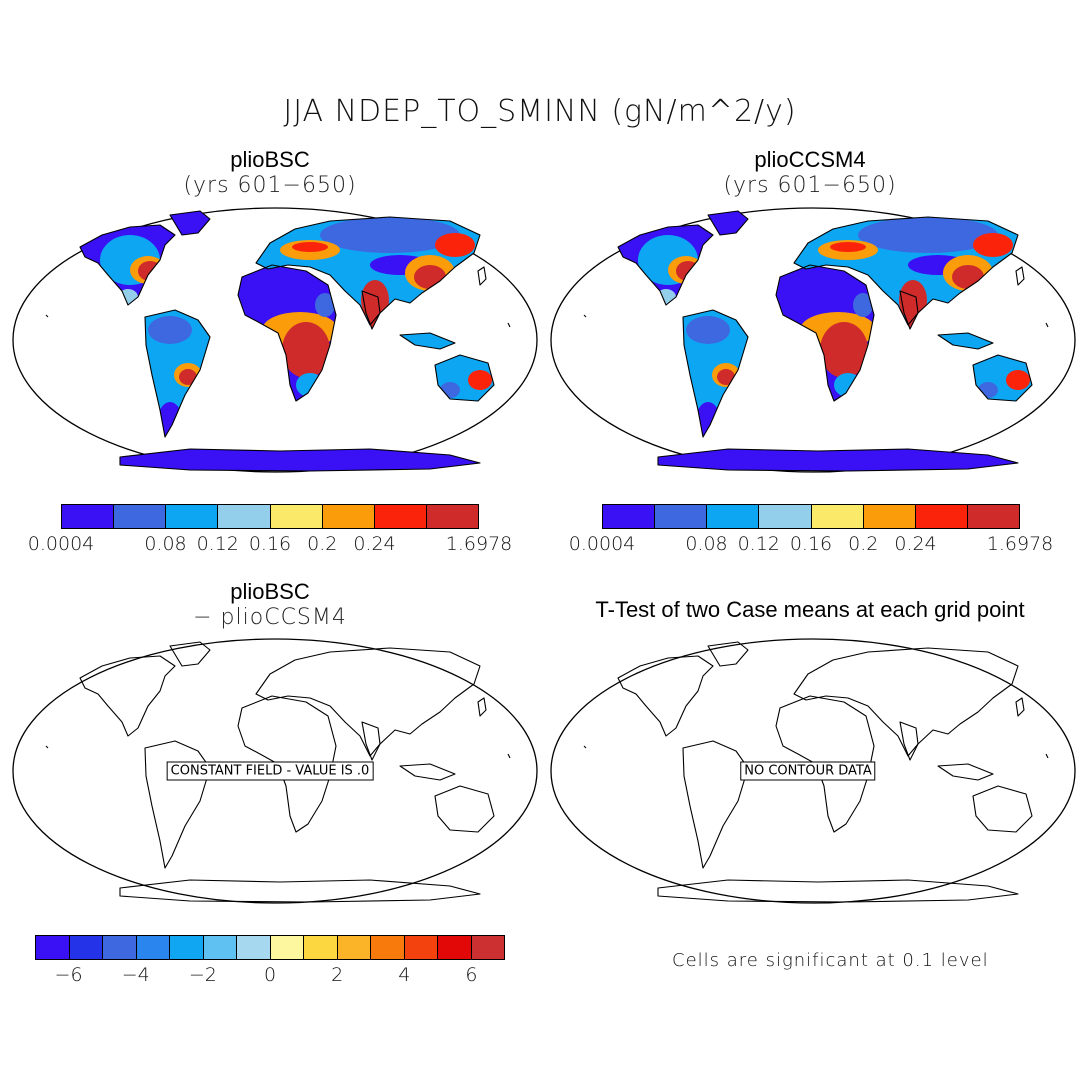 This screenshot has height=1080, width=1080. Describe the element at coordinates (135, 975) in the screenshot. I see `cbar-diff-tick-label: −4` at that location.